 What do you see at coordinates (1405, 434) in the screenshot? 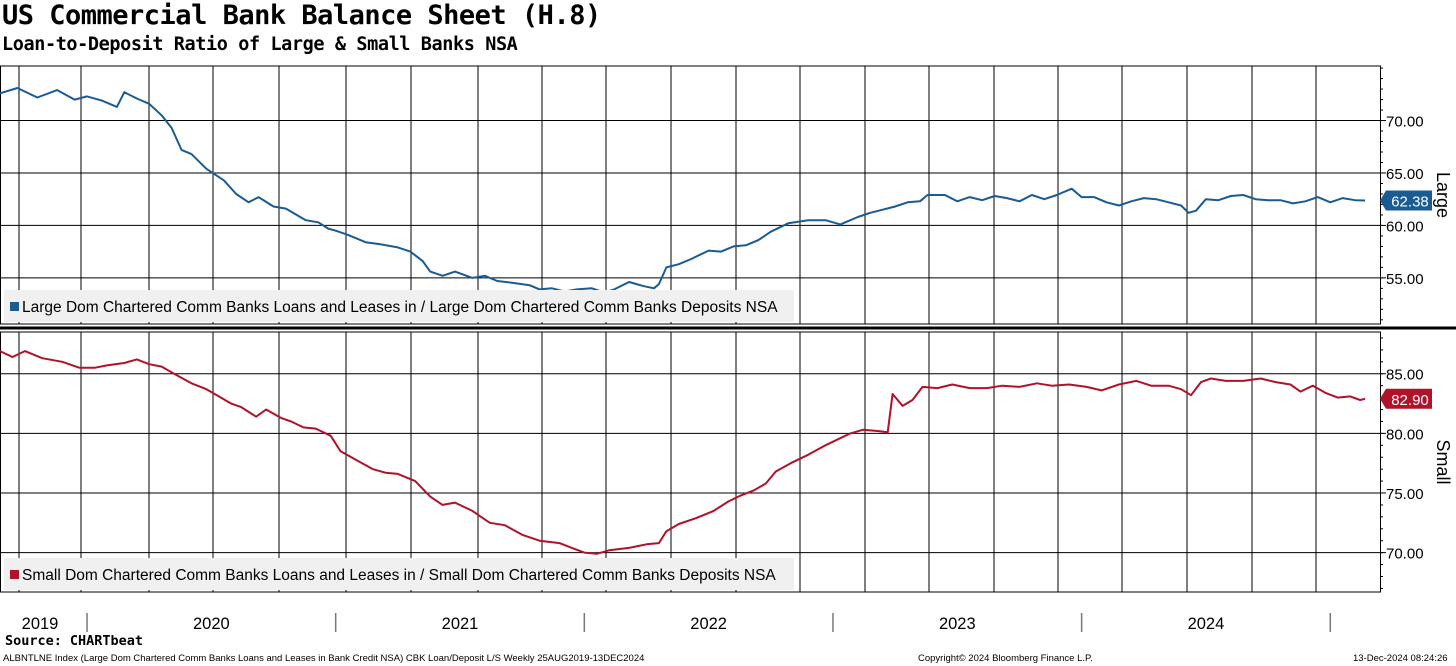
I see `y-tick-label: 80.00` at bounding box center [1405, 434].